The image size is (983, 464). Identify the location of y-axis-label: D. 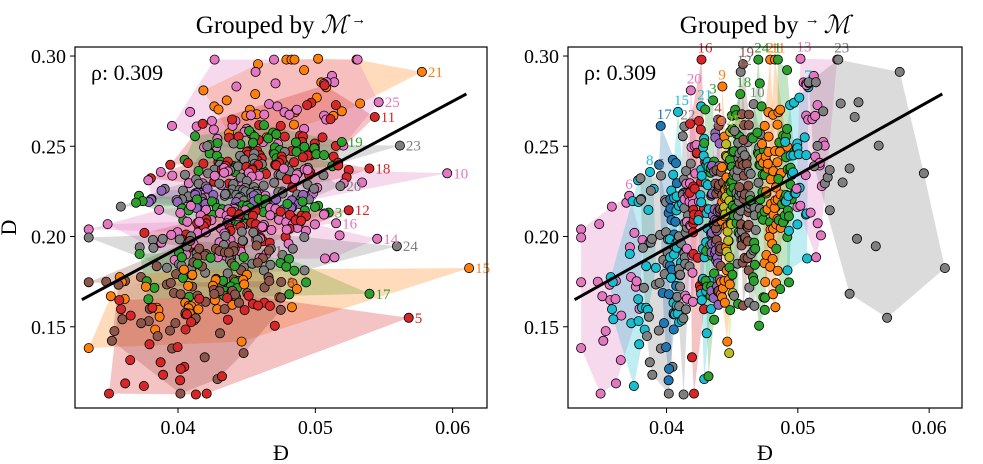
(10, 228).